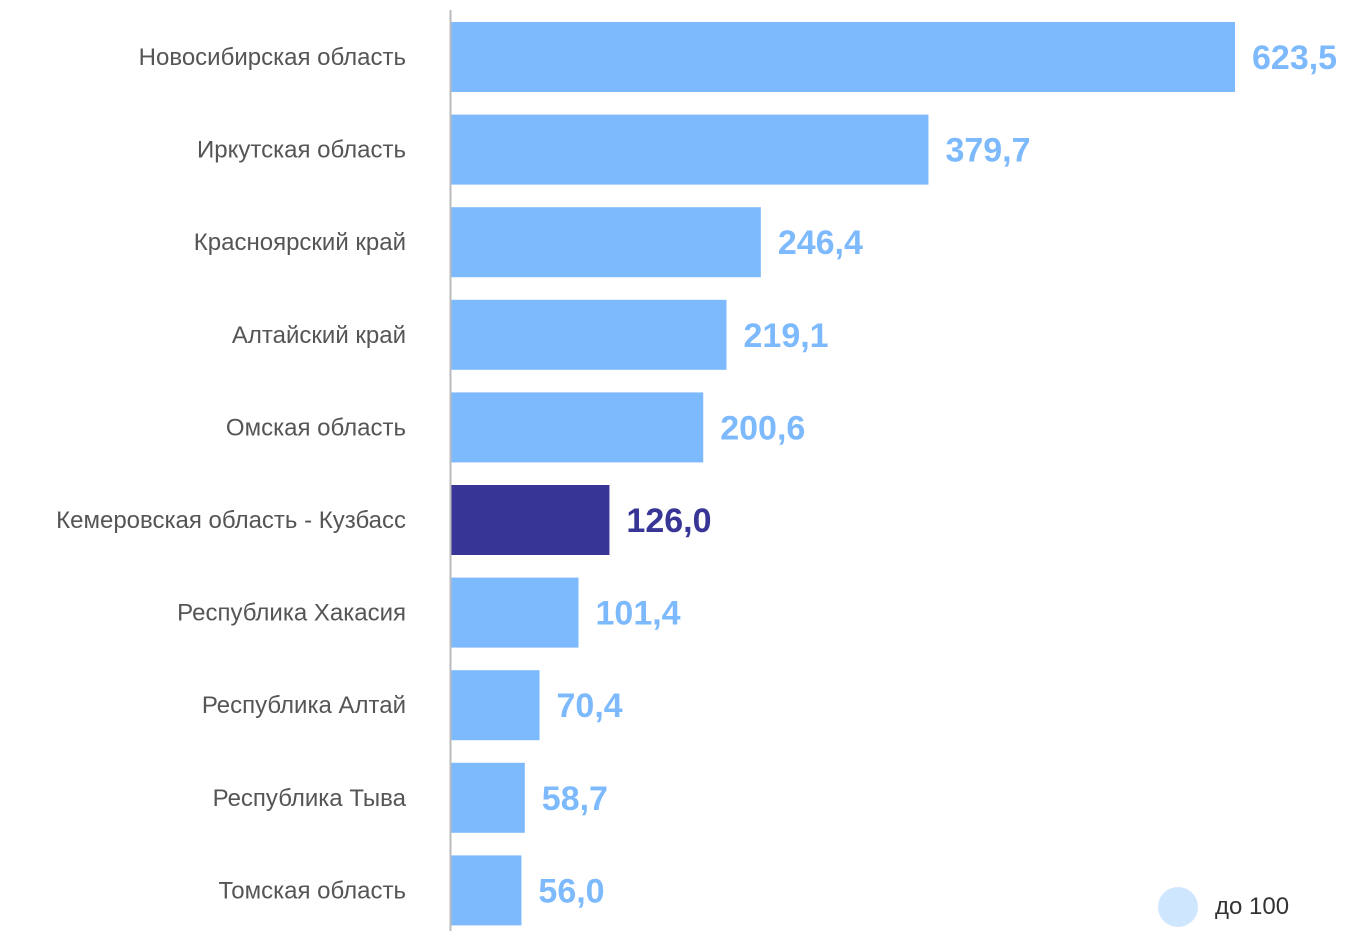 The image size is (1351, 931). What do you see at coordinates (300, 242) in the screenshot?
I see `category-label-3: Красноярский край` at bounding box center [300, 242].